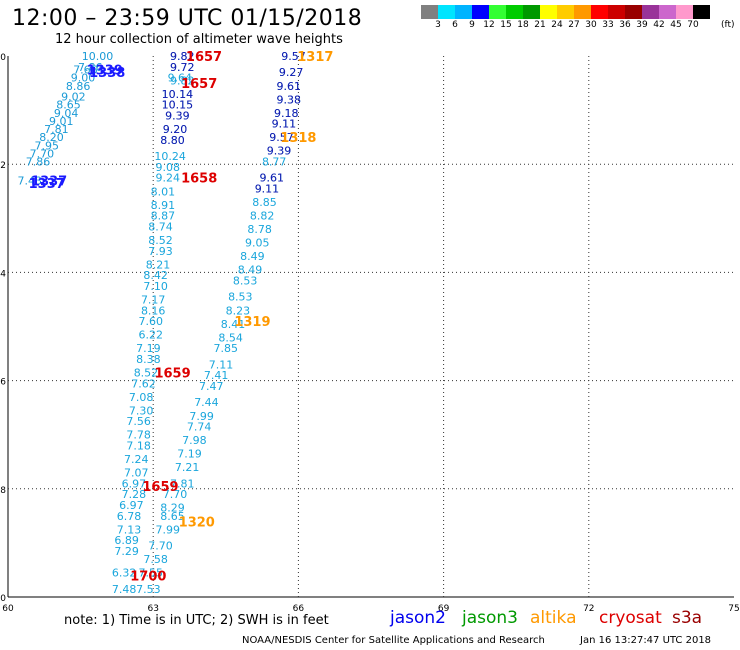 This screenshot has height=650, width=740. I want to click on wave-height-value: 7.08, so click(141, 397).